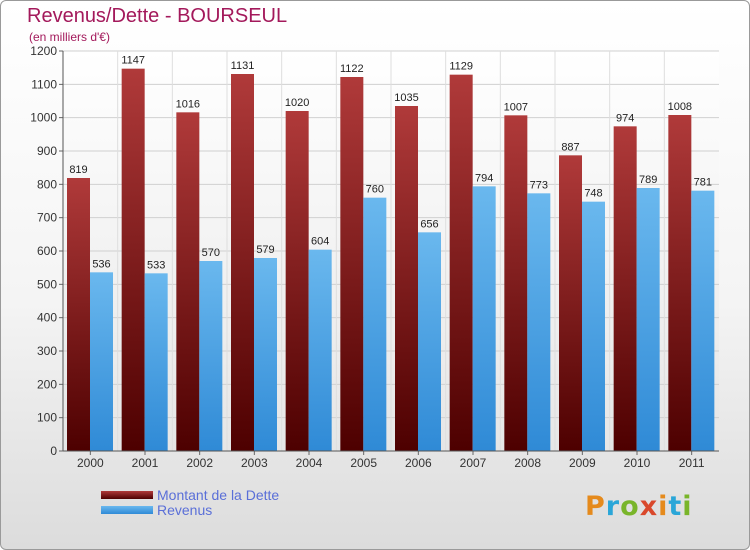 The height and width of the screenshot is (550, 750). I want to click on data-label-revenue-2000: 536, so click(101, 264).